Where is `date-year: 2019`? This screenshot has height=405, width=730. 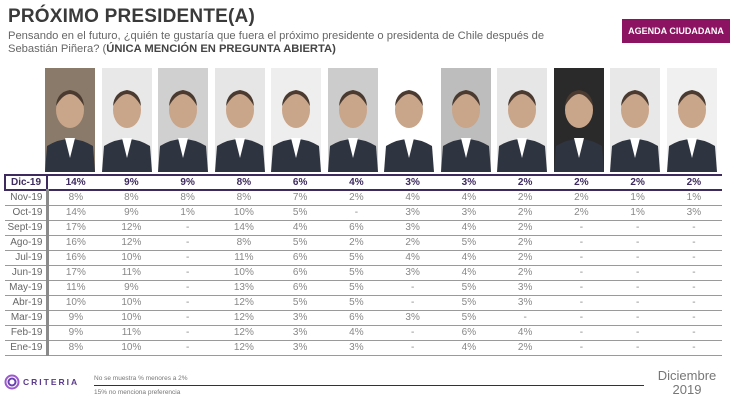
date-year: 2019 is located at coordinates (687, 389).